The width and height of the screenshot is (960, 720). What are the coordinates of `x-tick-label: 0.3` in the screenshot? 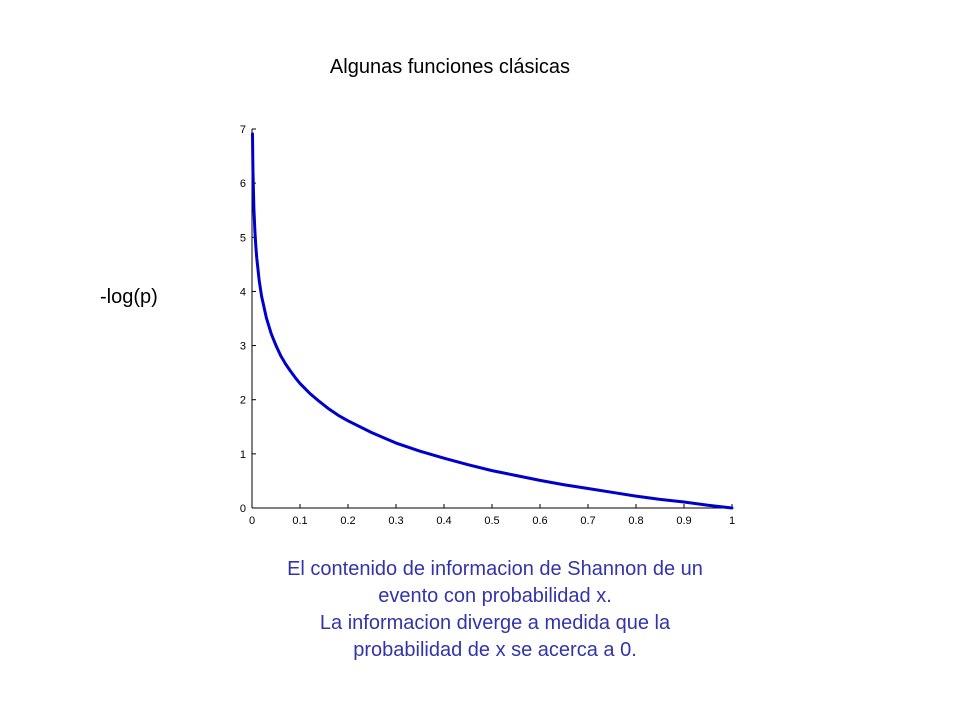 It's located at (395, 521).